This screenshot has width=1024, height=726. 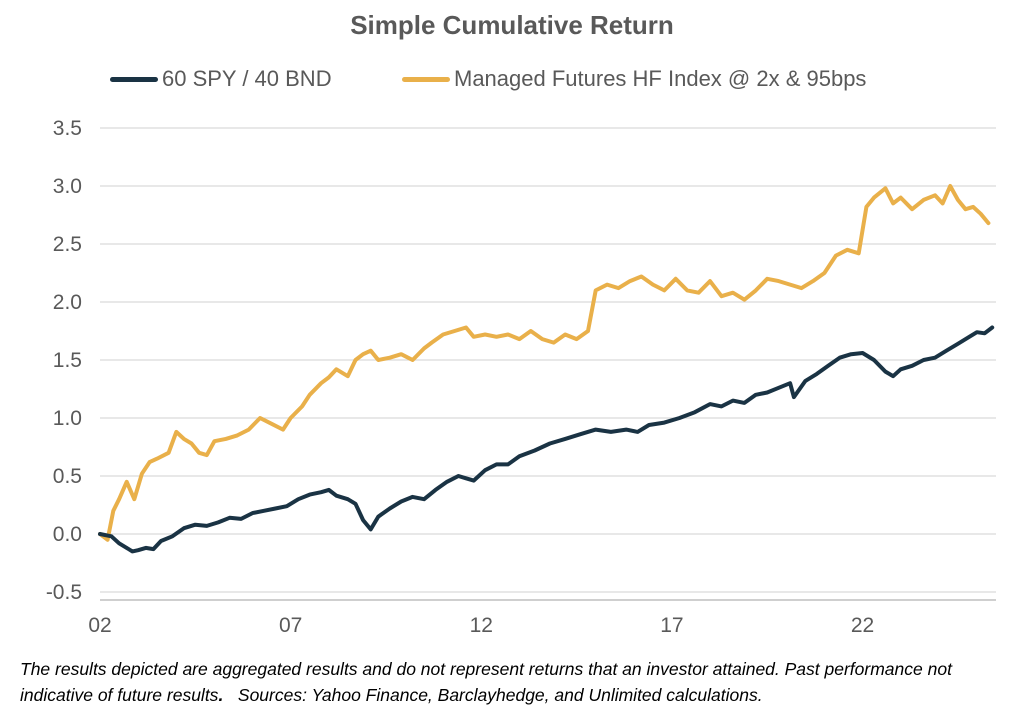 What do you see at coordinates (862, 625) in the screenshot?
I see `x-tick-label: 22` at bounding box center [862, 625].